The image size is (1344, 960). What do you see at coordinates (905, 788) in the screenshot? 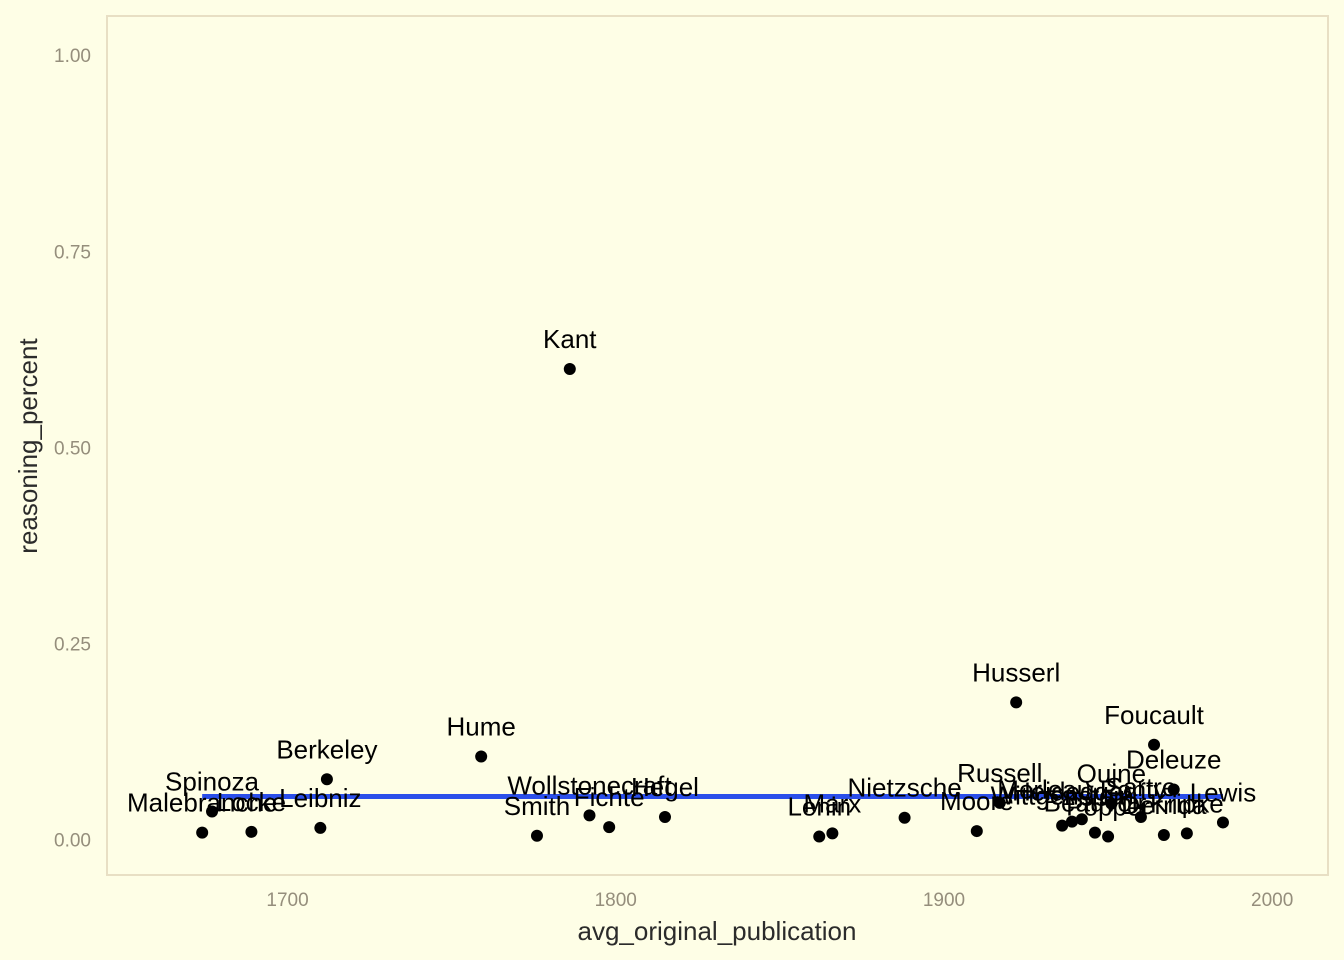
I see `point-label: Nietzsche` at bounding box center [905, 788].